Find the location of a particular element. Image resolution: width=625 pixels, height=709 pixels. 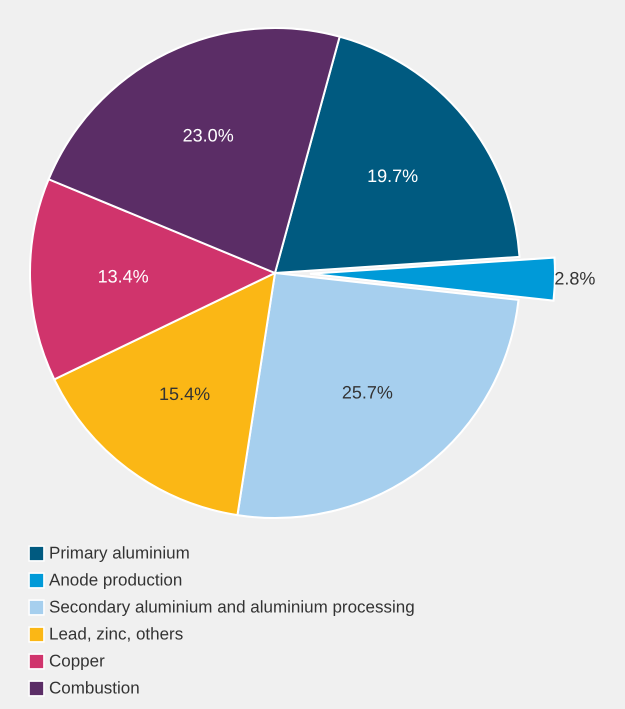

data-label: 19.7% is located at coordinates (392, 176).